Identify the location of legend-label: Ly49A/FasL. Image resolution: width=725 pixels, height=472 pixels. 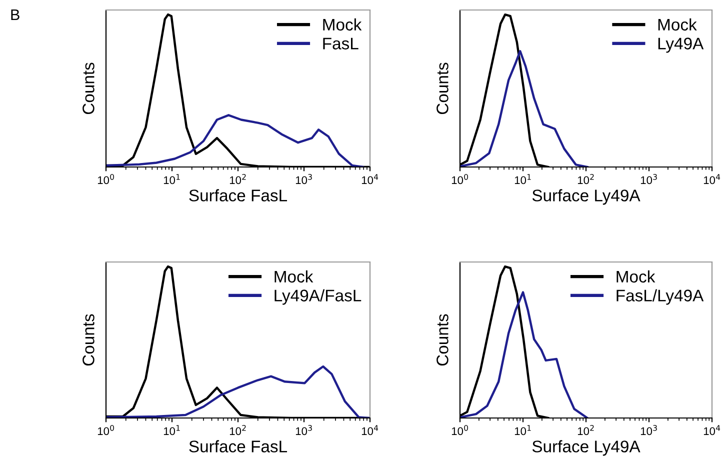
(318, 297).